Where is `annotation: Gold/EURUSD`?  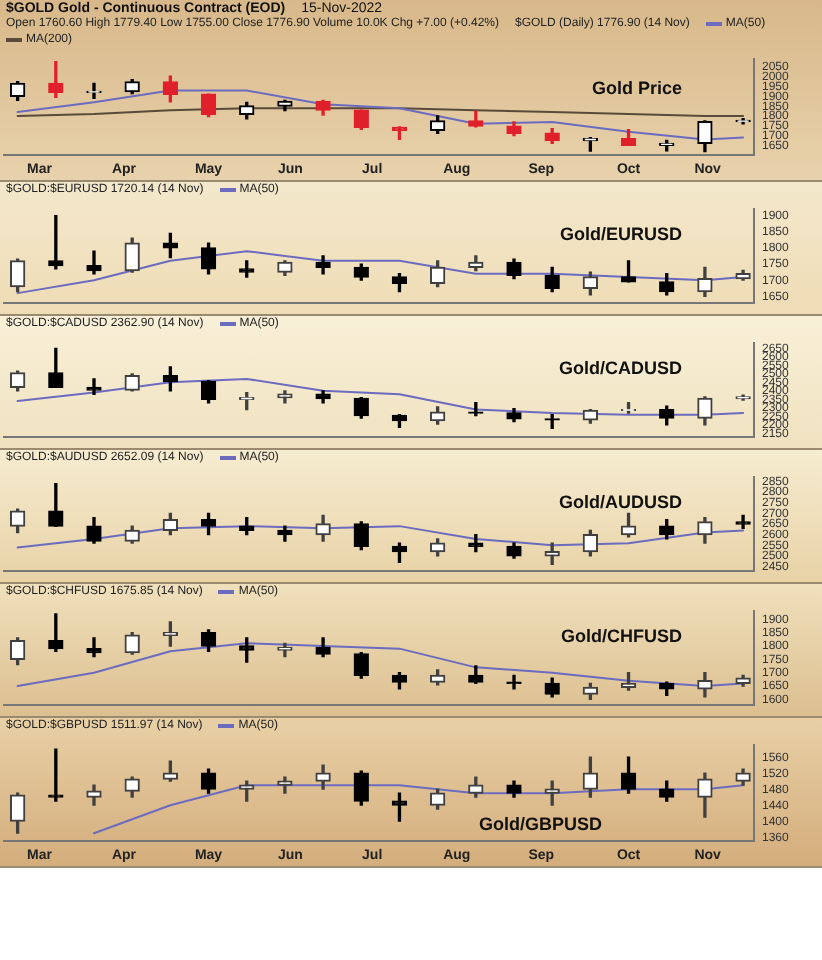
annotation: Gold/EURUSD is located at coordinates (620, 234).